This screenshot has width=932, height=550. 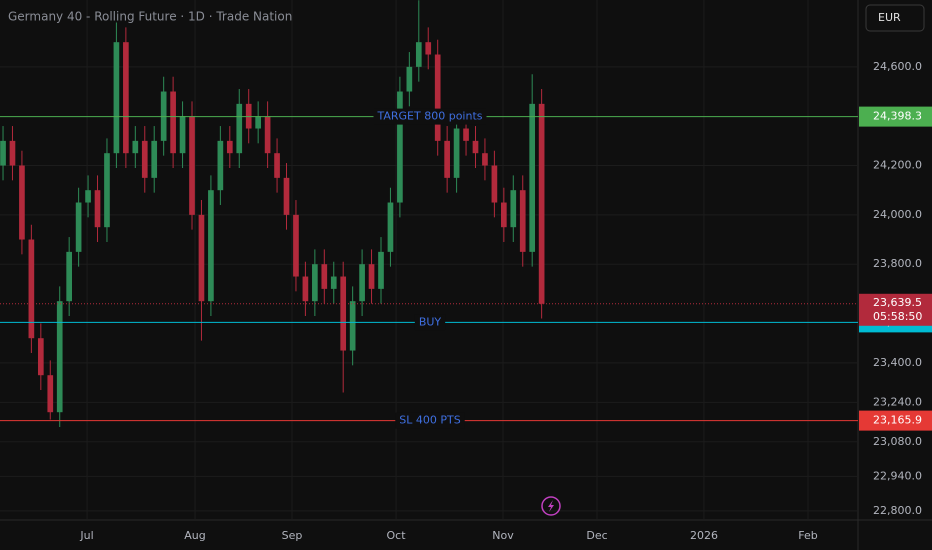 What do you see at coordinates (86, 535) in the screenshot?
I see `x-tick-label: Jul` at bounding box center [86, 535].